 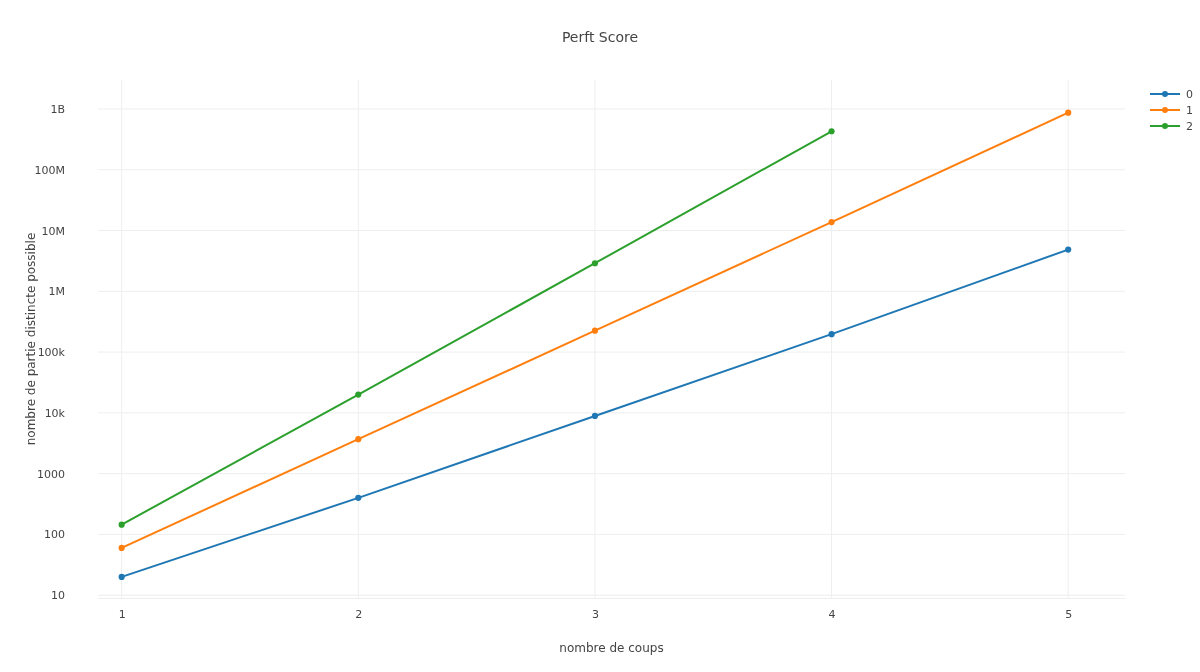 What do you see at coordinates (53, 231) in the screenshot?
I see `y-tick-label: 10M` at bounding box center [53, 231].